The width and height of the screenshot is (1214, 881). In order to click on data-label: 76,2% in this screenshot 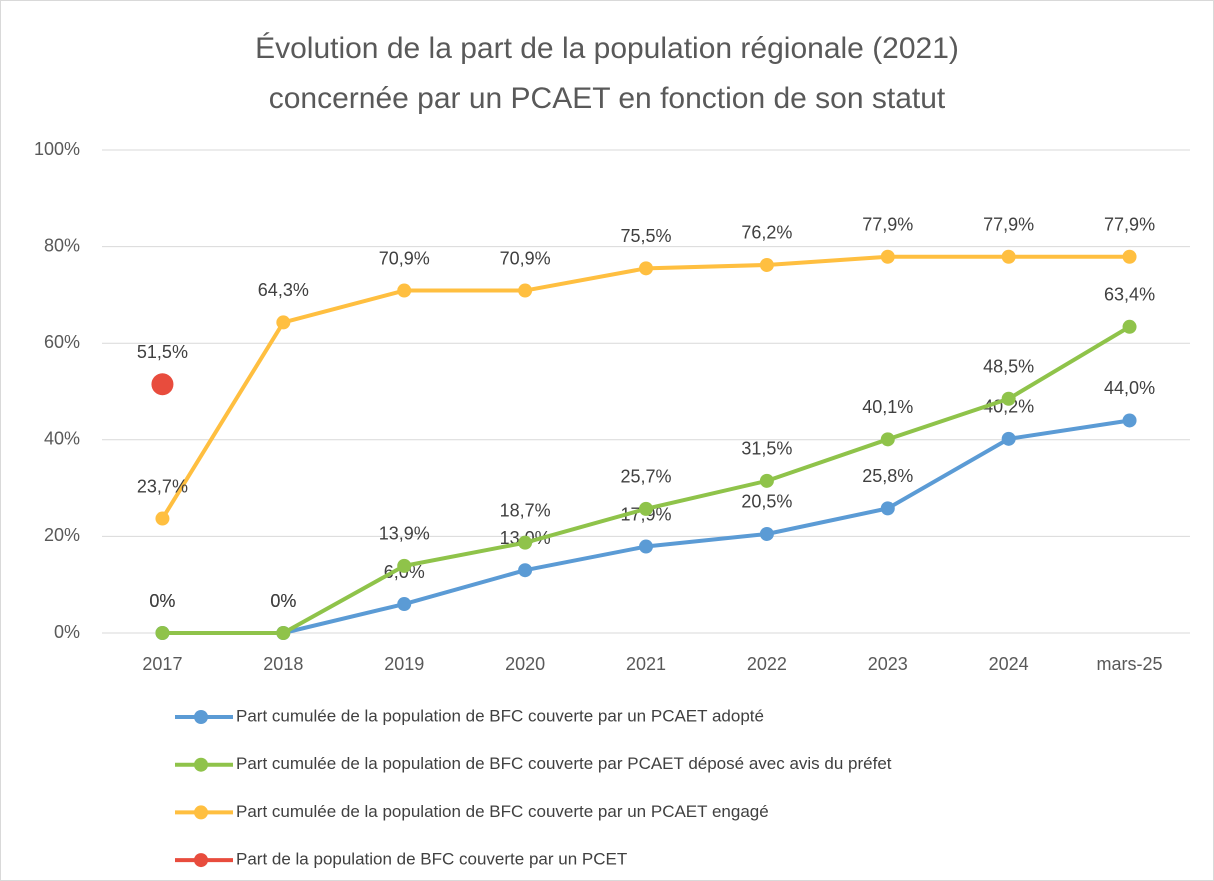, I will do `click(766, 233)`.